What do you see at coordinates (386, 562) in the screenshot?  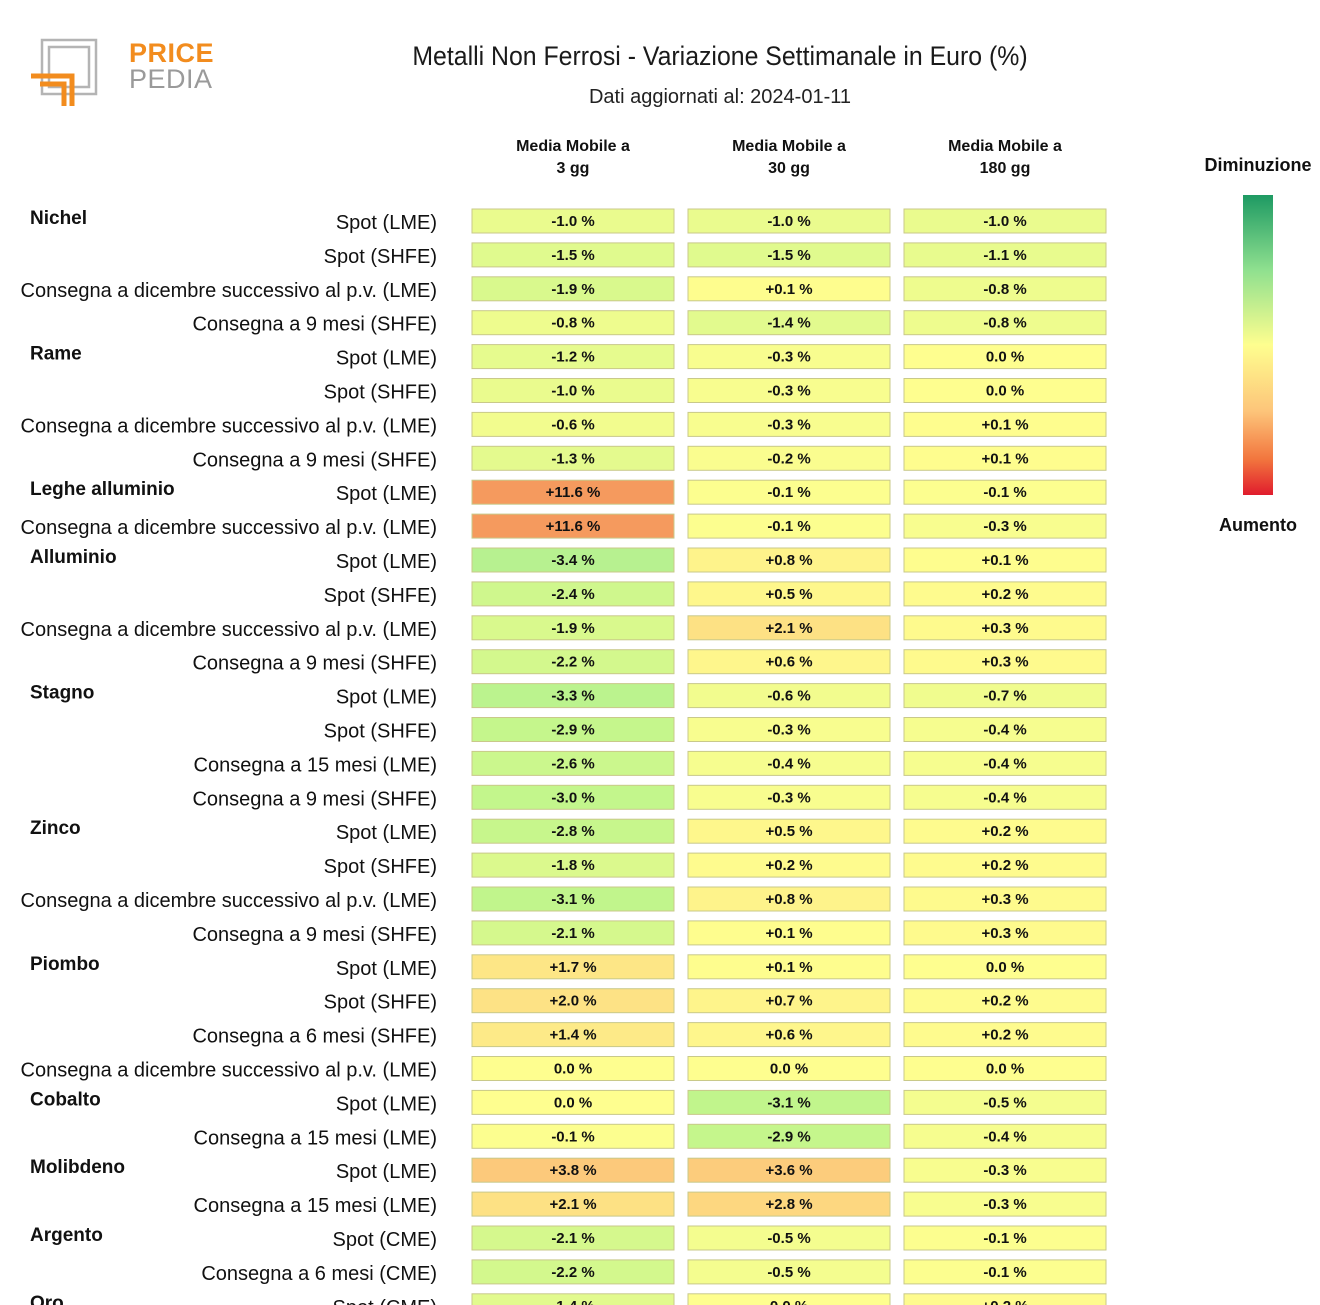 I see `row-label: Spot (LME)` at bounding box center [386, 562].